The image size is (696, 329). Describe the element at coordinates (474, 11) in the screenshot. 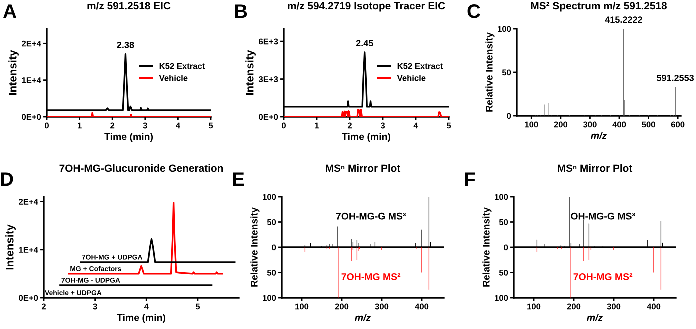

I see `text: C` at that location.